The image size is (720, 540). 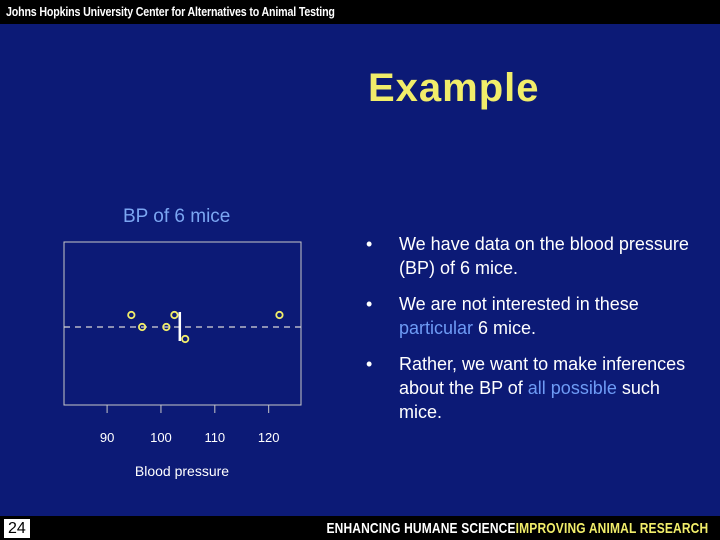 I want to click on bullet-text: such mice., so click(x=529, y=400).